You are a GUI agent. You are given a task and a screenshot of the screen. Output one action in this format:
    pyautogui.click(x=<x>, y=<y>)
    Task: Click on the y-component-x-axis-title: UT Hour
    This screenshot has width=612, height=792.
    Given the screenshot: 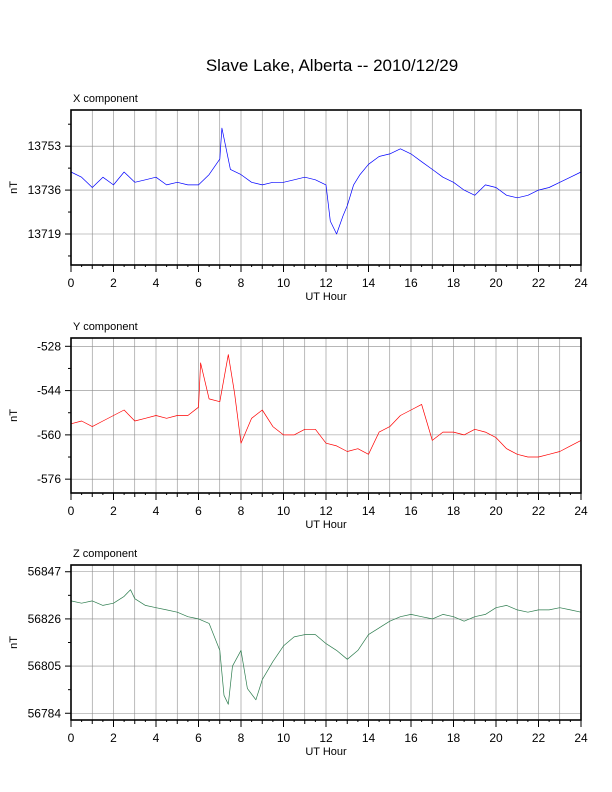 What is the action you would take?
    pyautogui.click(x=326, y=525)
    